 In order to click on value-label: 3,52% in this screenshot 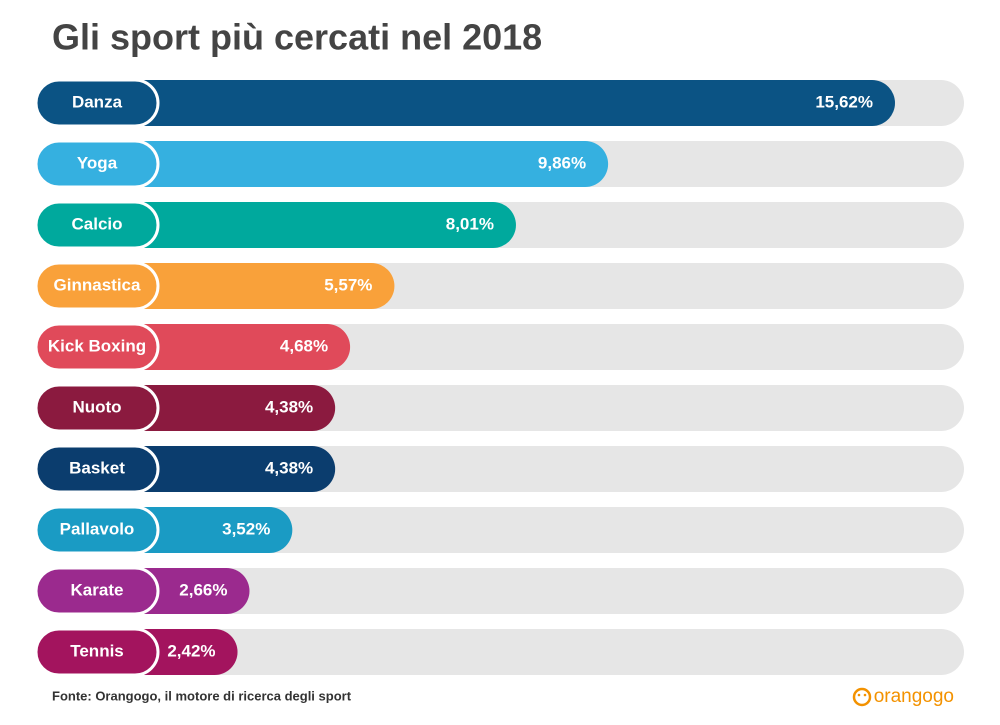, I will do `click(246, 528)`.